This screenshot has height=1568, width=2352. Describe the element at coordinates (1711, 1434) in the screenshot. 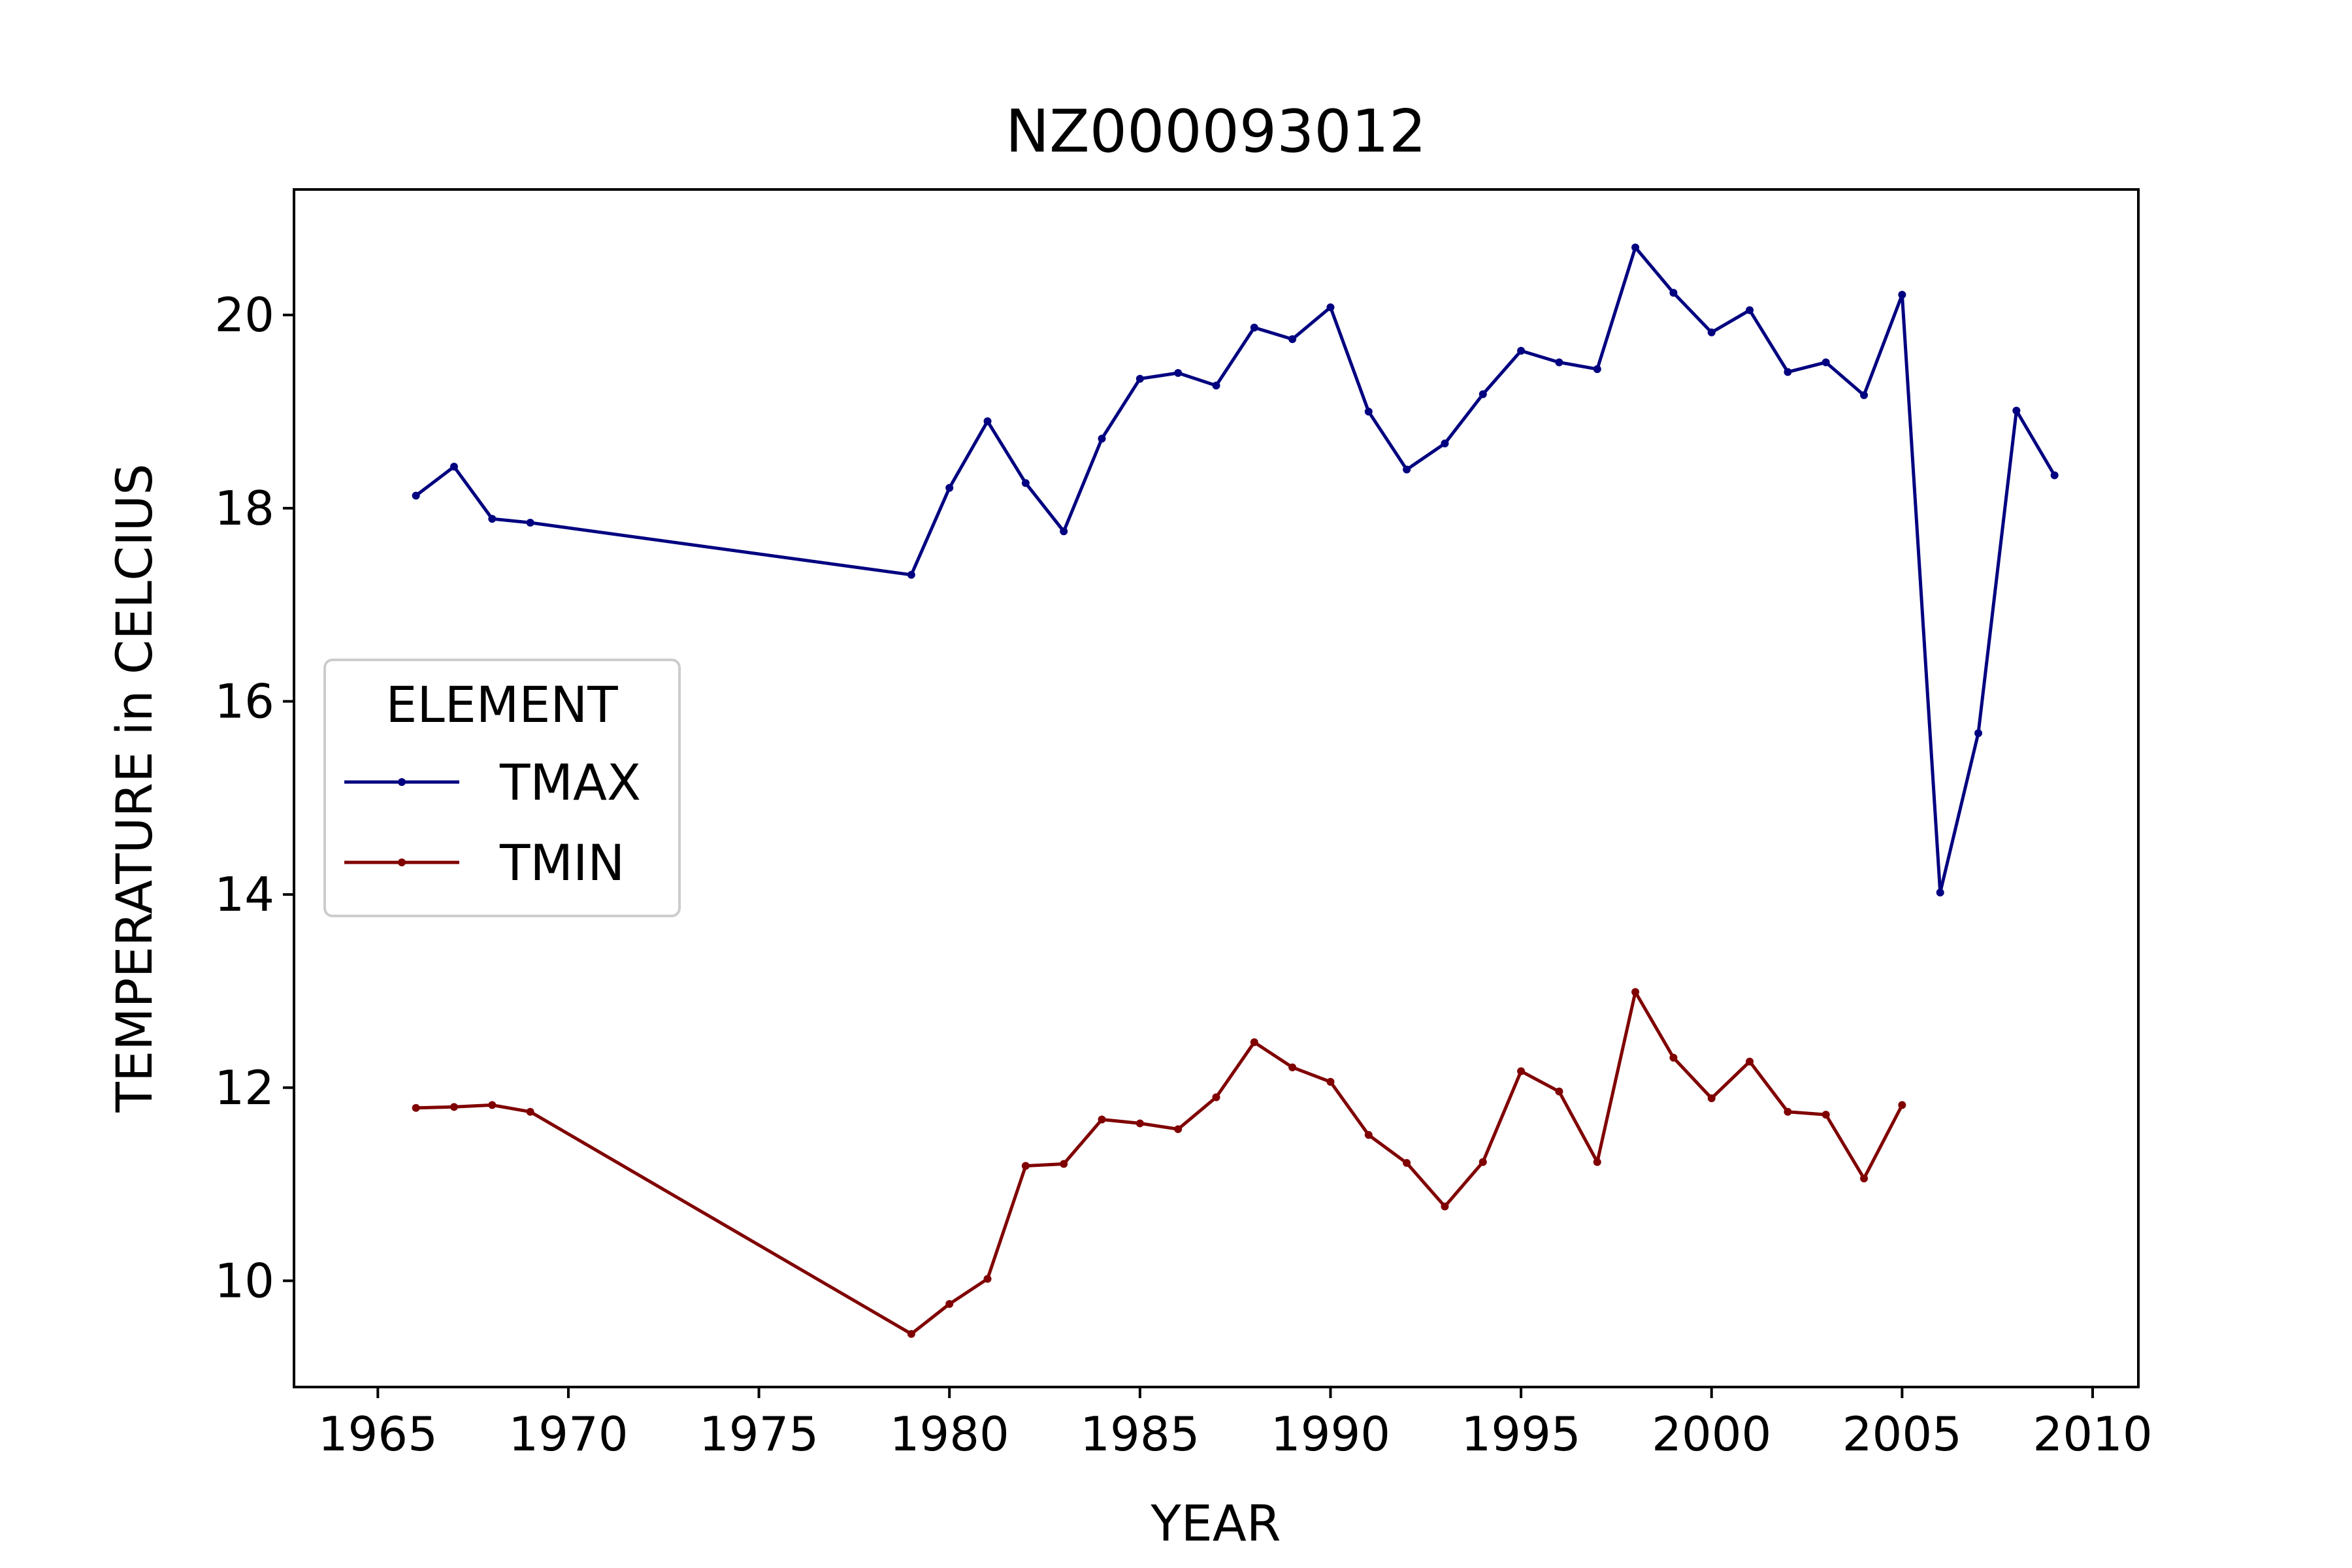

I see `x-tick-label: 2000` at that location.